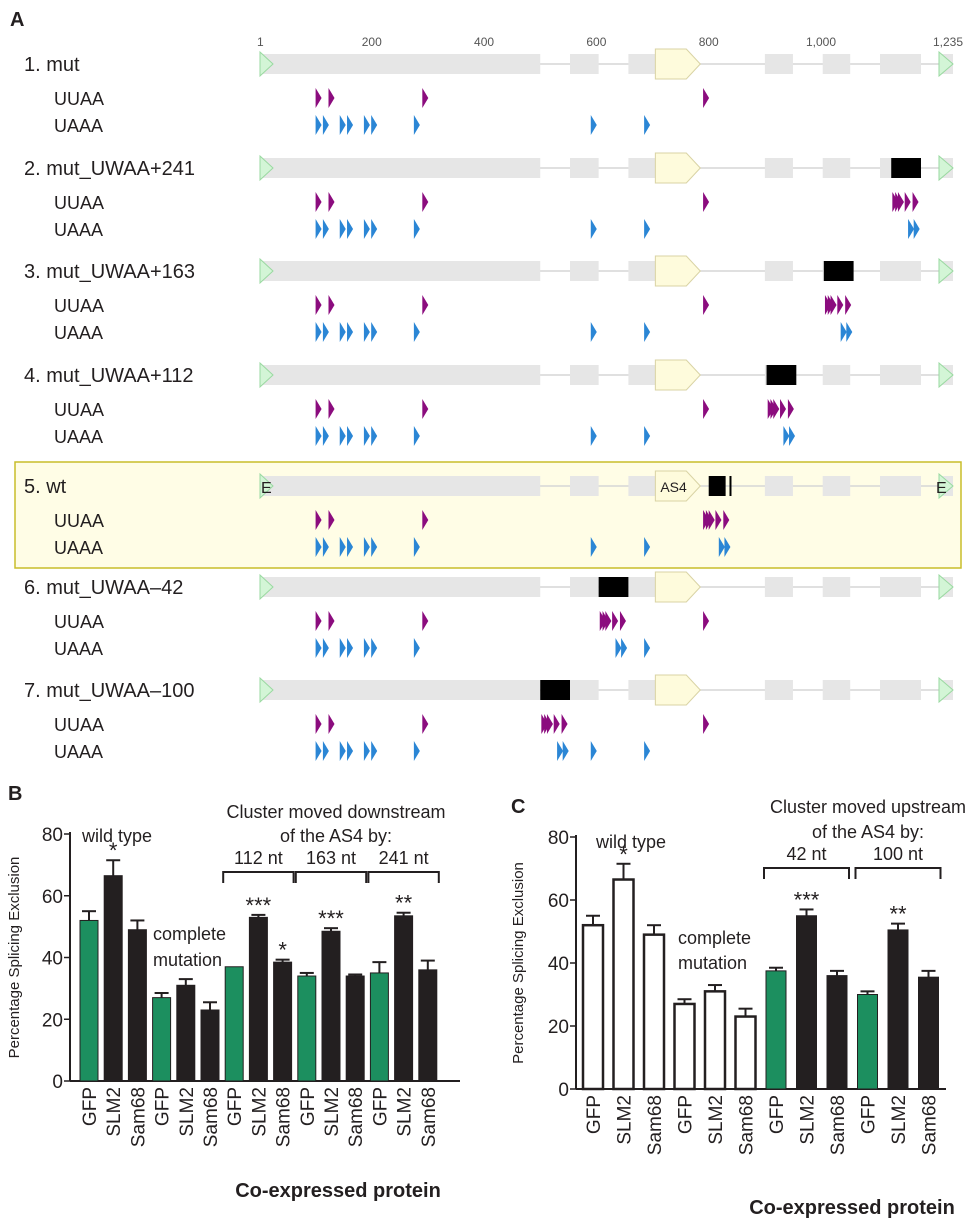  Describe the element at coordinates (17, 20) in the screenshot. I see `panel-a-letter: A` at that location.